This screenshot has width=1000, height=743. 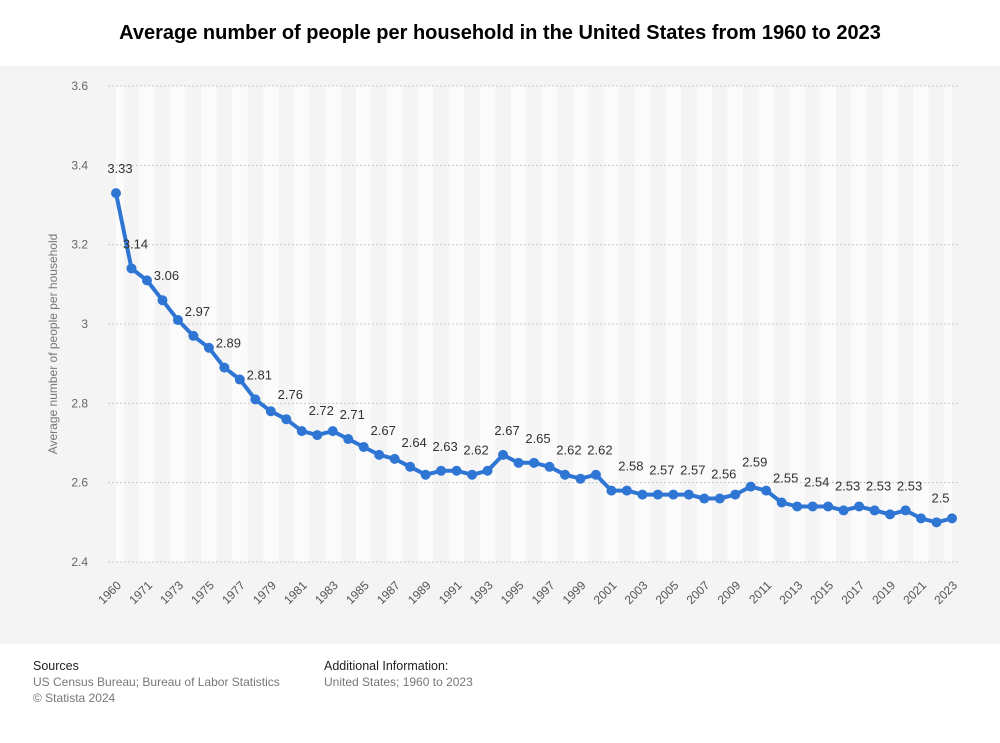 What do you see at coordinates (537, 438) in the screenshot?
I see `data-label: 2.65` at bounding box center [537, 438].